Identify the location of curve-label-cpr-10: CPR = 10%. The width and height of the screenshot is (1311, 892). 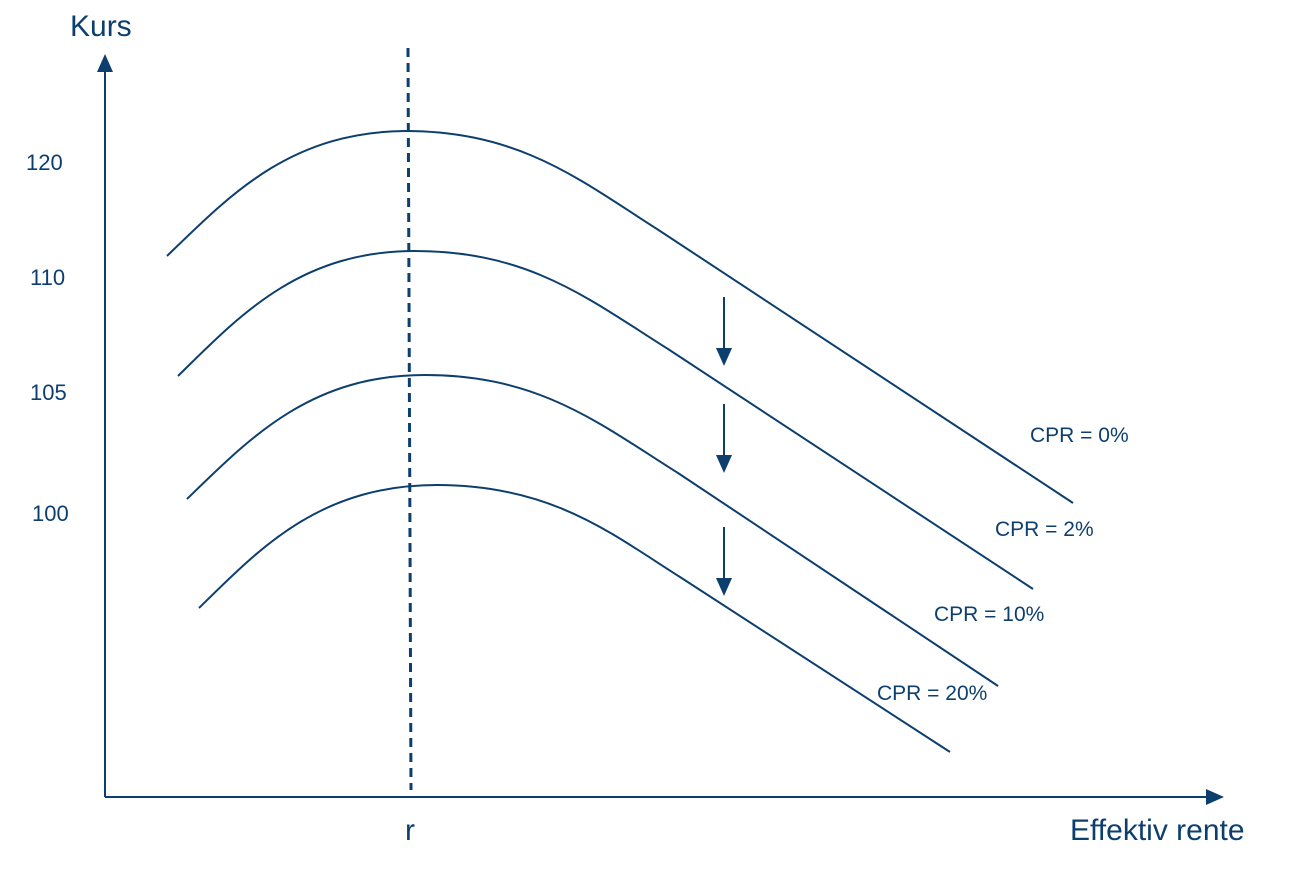
(989, 614).